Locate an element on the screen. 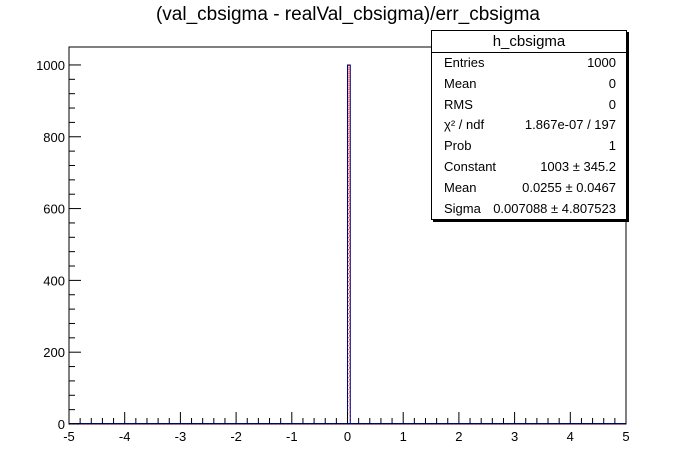  y-tick-label: 400 is located at coordinates (54, 280).